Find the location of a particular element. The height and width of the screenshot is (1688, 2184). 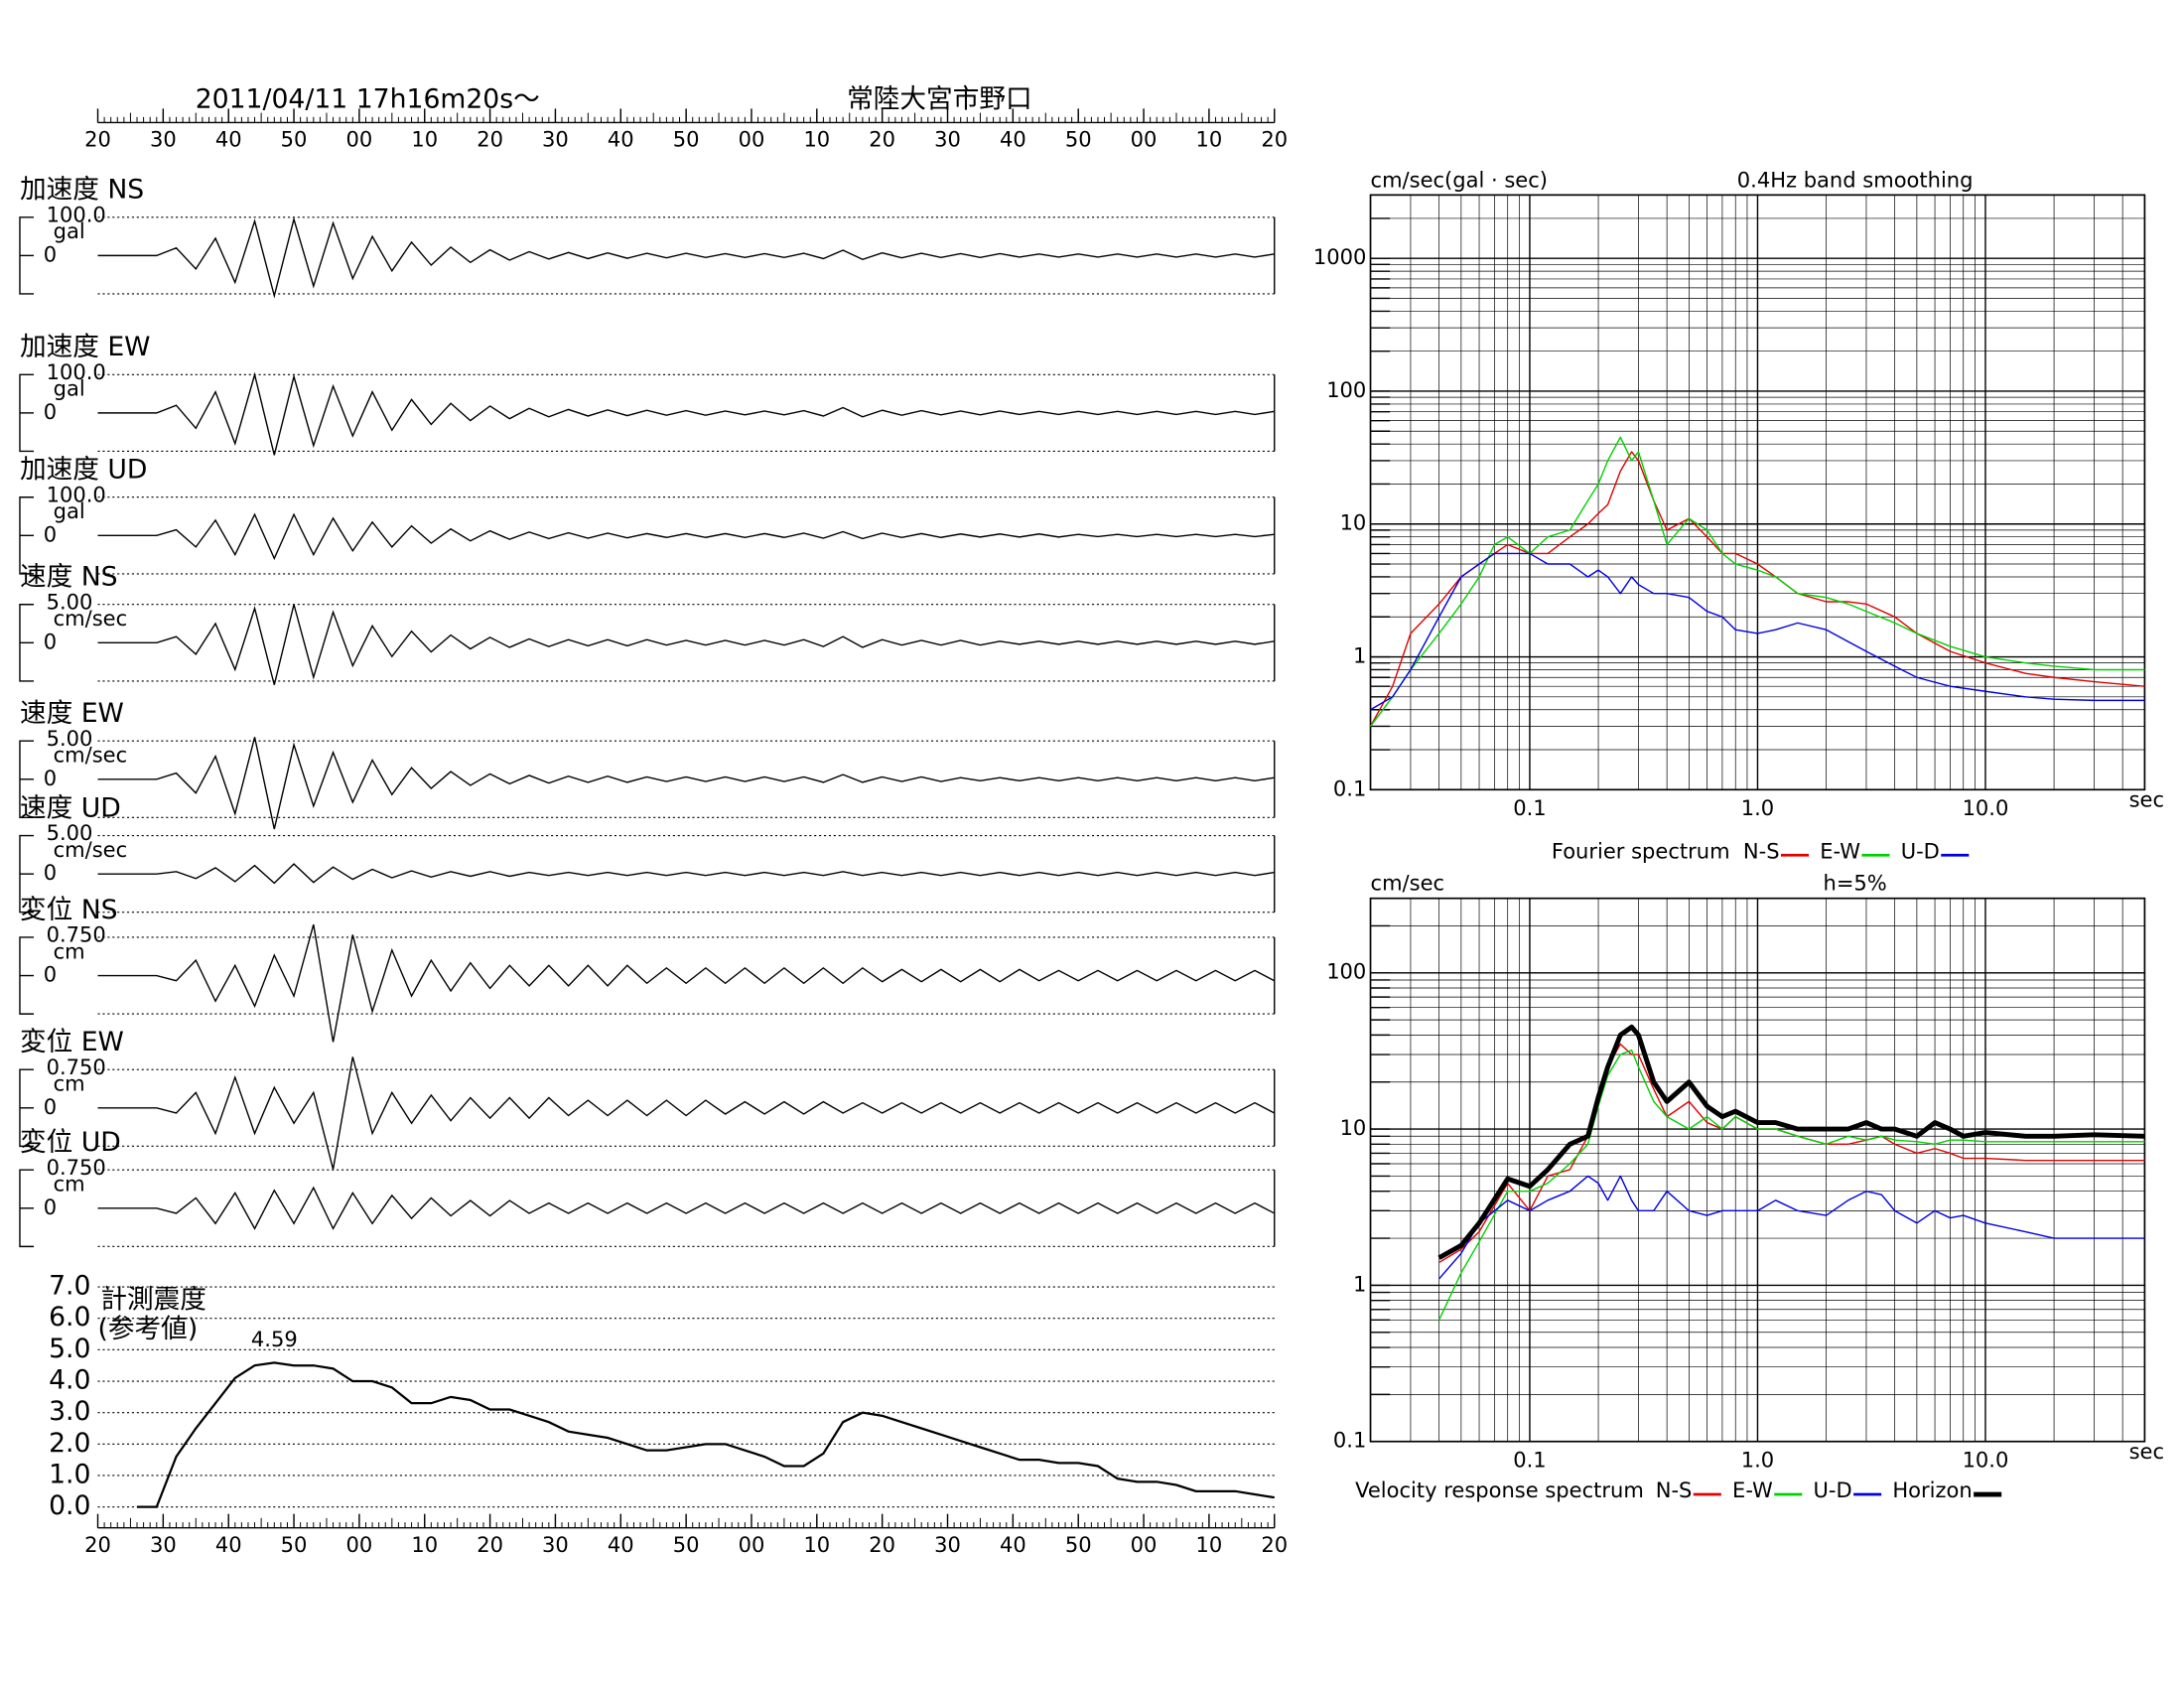

panel-title: 速度 EW is located at coordinates (72, 713).